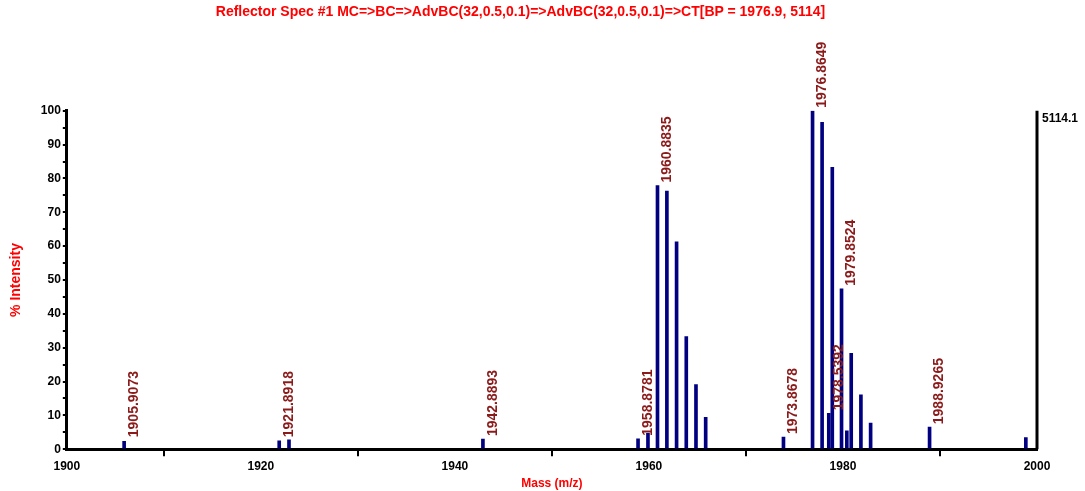  Describe the element at coordinates (54, 414) in the screenshot. I see `y-tick-label: 10` at that location.